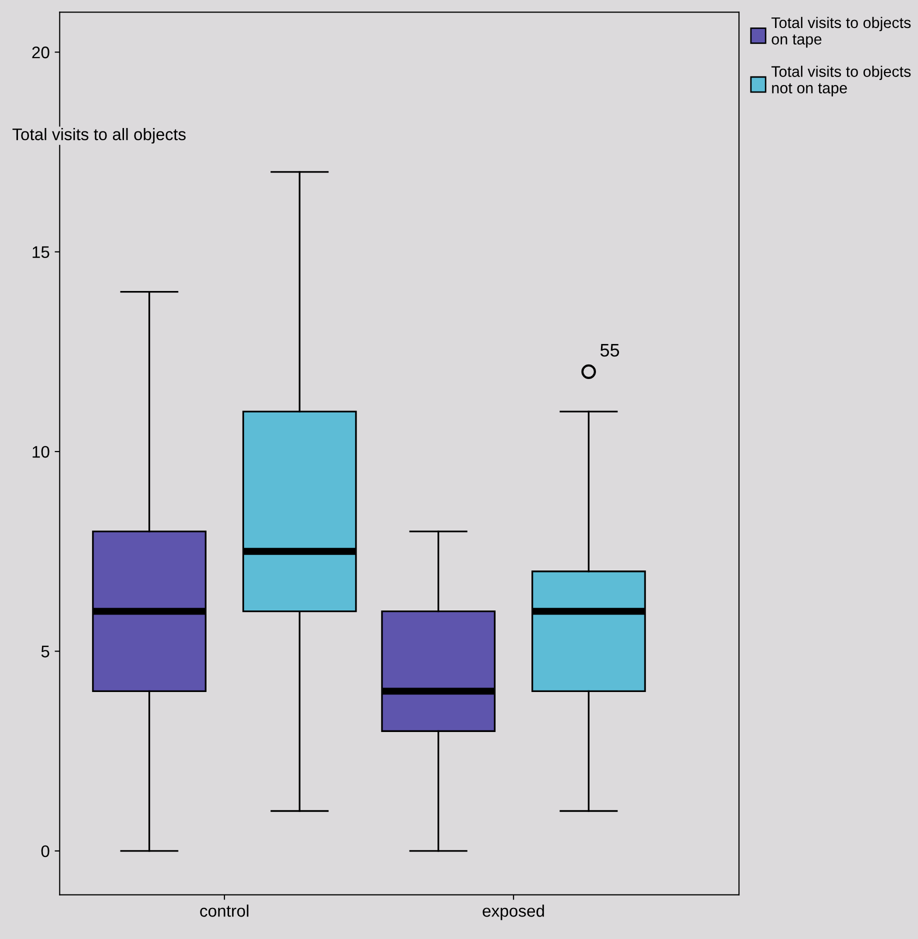  Describe the element at coordinates (41, 52) in the screenshot. I see `y-tick-label: 20` at that location.